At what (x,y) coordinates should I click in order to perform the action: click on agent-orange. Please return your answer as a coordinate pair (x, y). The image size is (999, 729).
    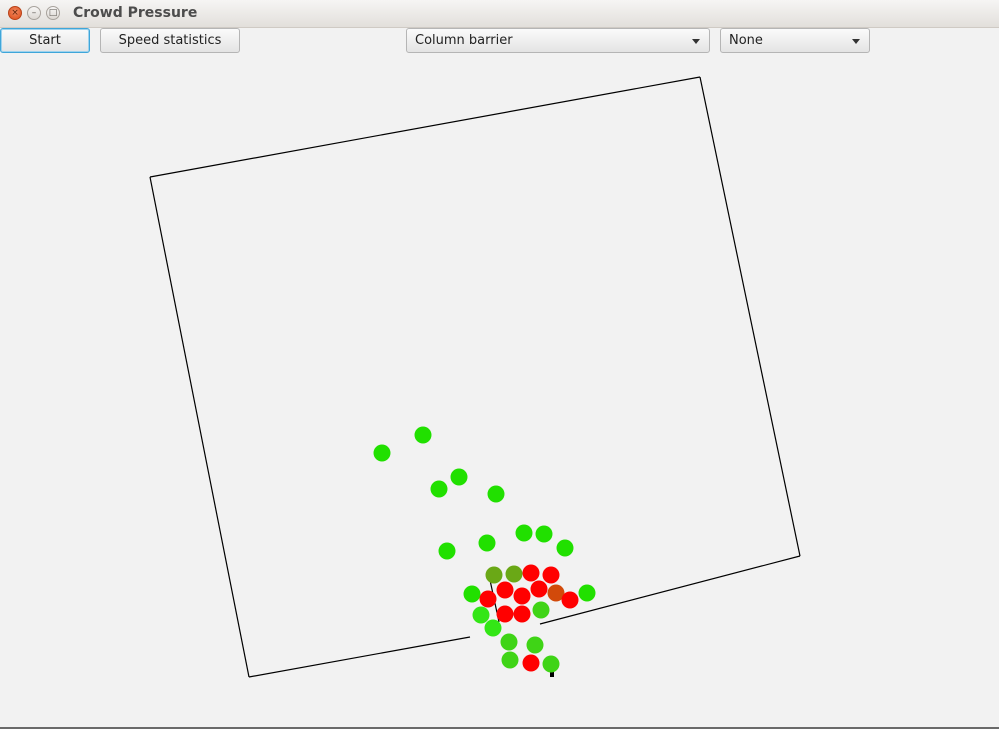
    Looking at the image, I should click on (556, 593).